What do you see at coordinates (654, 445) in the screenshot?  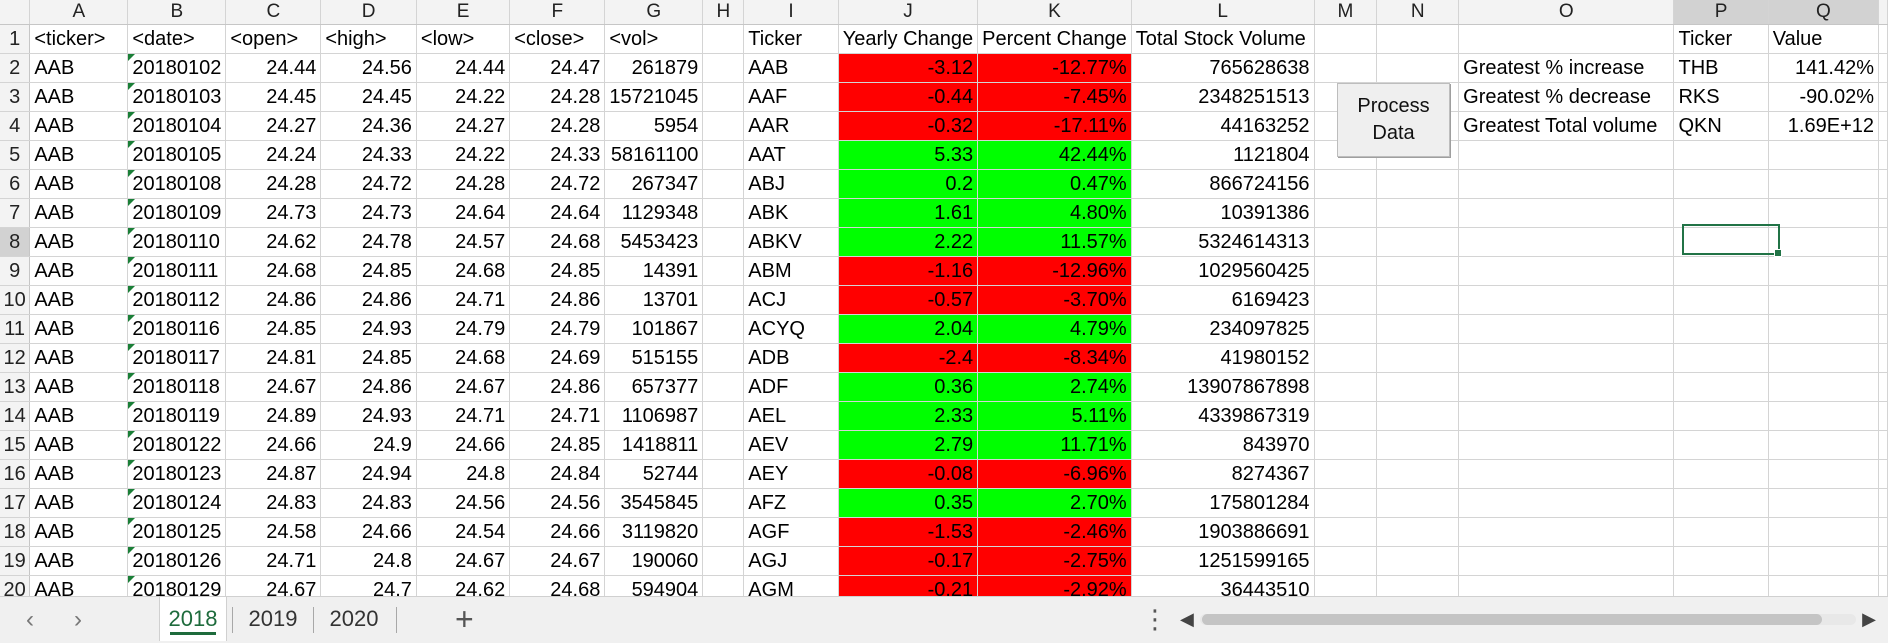 I see `cell-g: 1418811` at bounding box center [654, 445].